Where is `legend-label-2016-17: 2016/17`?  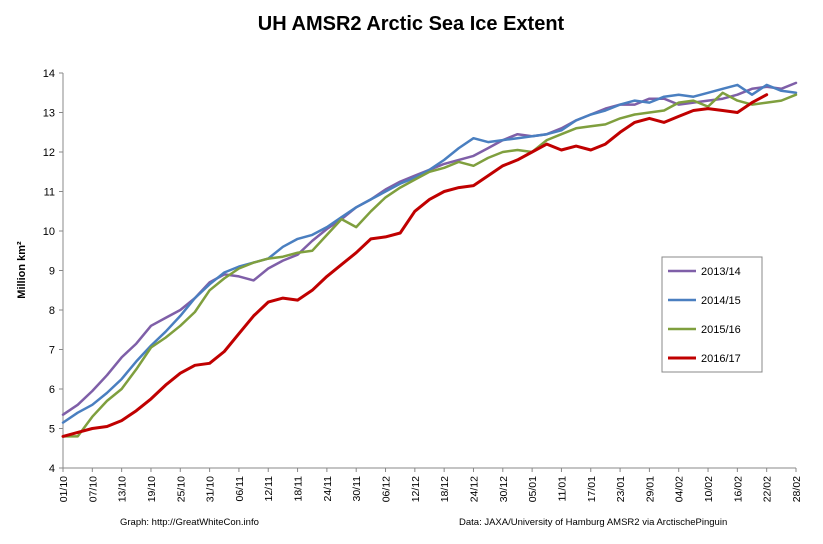
legend-label-2016-17: 2016/17 is located at coordinates (721, 359).